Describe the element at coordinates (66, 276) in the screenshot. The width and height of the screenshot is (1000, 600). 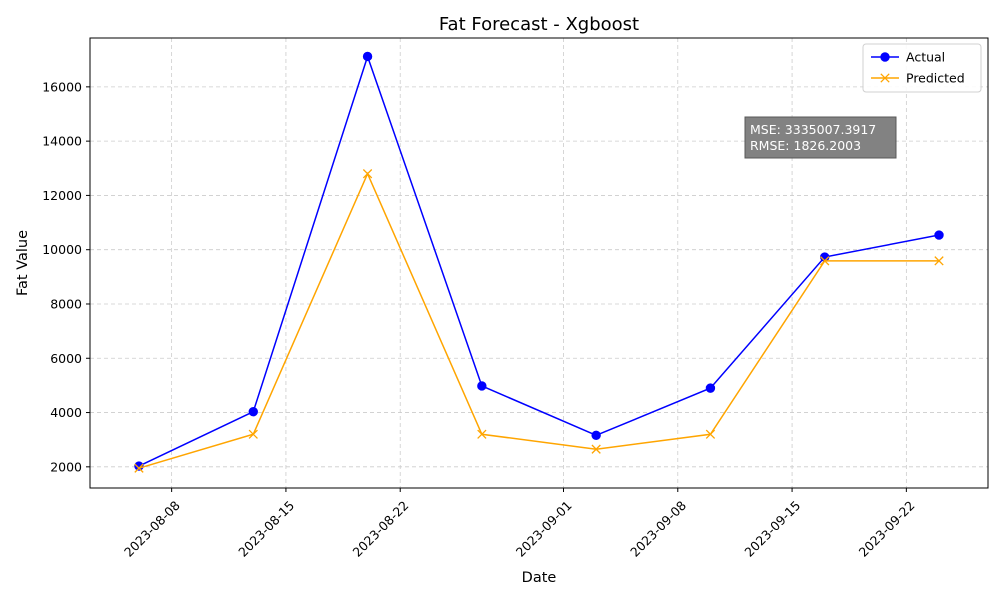
I see `y-axis-ticks: 2000 4000 6000 8000 10000 12000 14000 16000` at that location.